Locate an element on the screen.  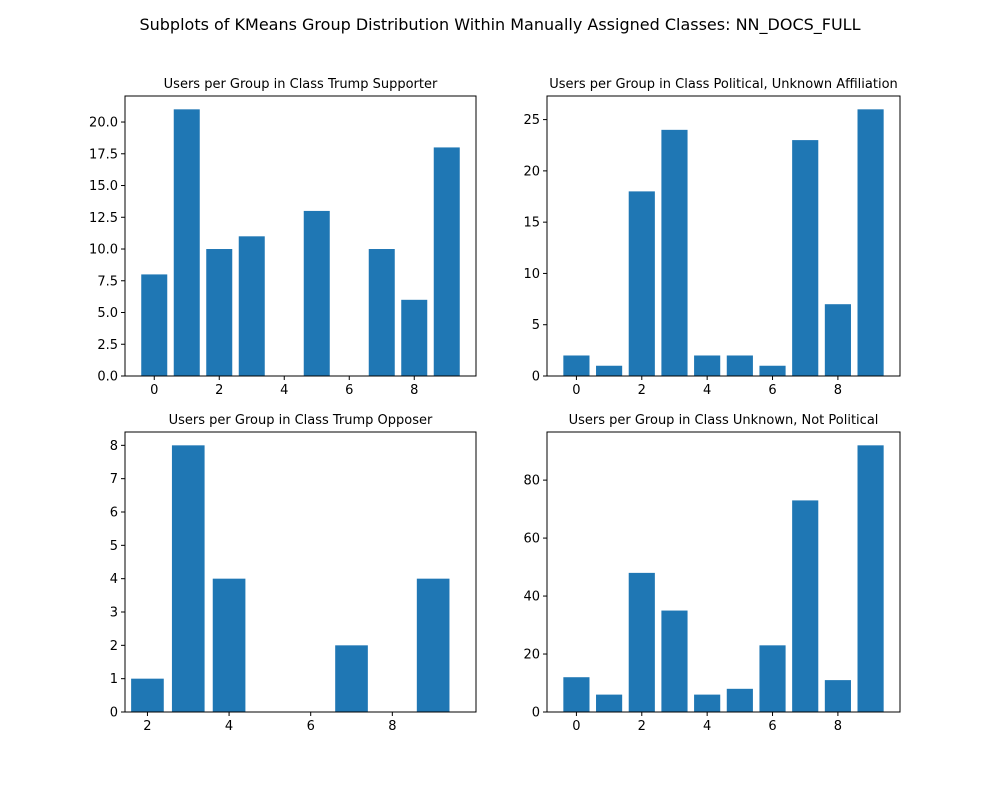
y-axis: 0 1 2 3 4 5 6 7 8 is located at coordinates (117, 580).